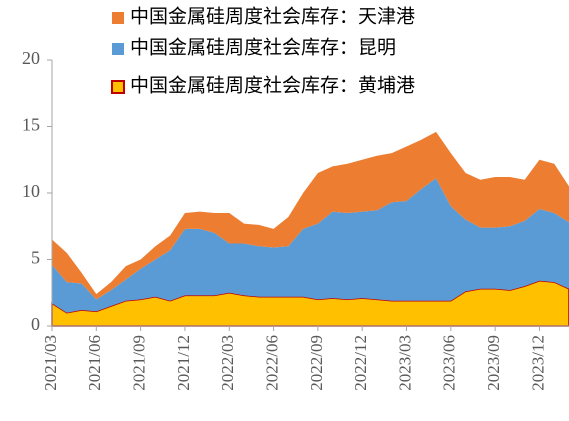 The width and height of the screenshot is (569, 421). Describe the element at coordinates (493, 363) in the screenshot. I see `x-tick-label: 2023/09` at that location.